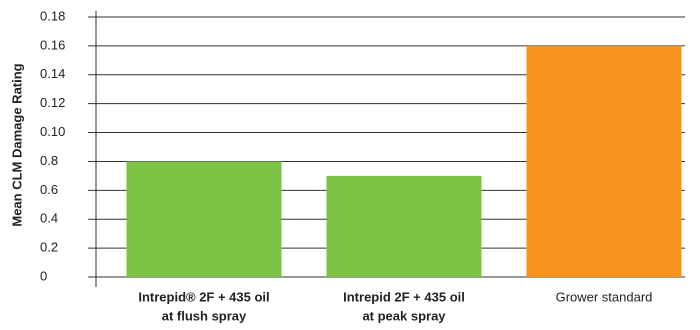 Image resolution: width=700 pixels, height=330 pixels. I want to click on y-tick-label: 0.16, so click(52, 44).